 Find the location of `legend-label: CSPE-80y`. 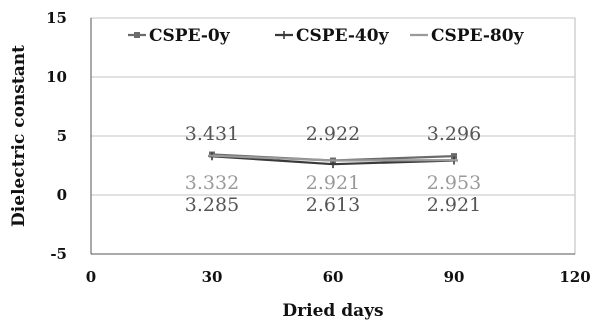

legend-label: CSPE-80y is located at coordinates (478, 36).